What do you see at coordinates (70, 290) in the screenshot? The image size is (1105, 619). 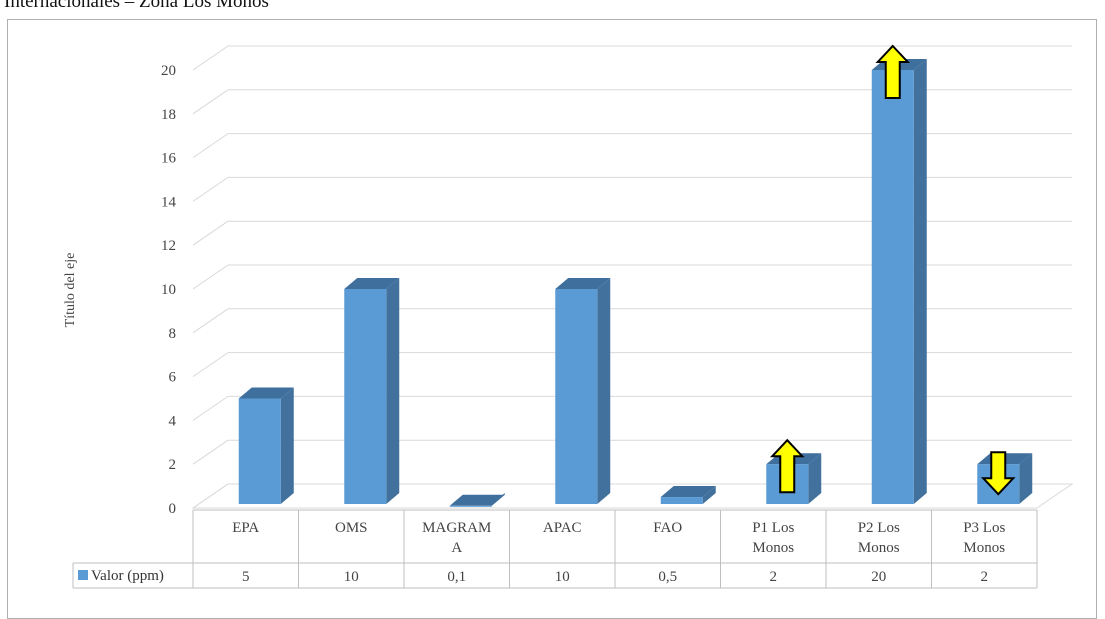 I see `y-axis-title: Título del eje` at bounding box center [70, 290].